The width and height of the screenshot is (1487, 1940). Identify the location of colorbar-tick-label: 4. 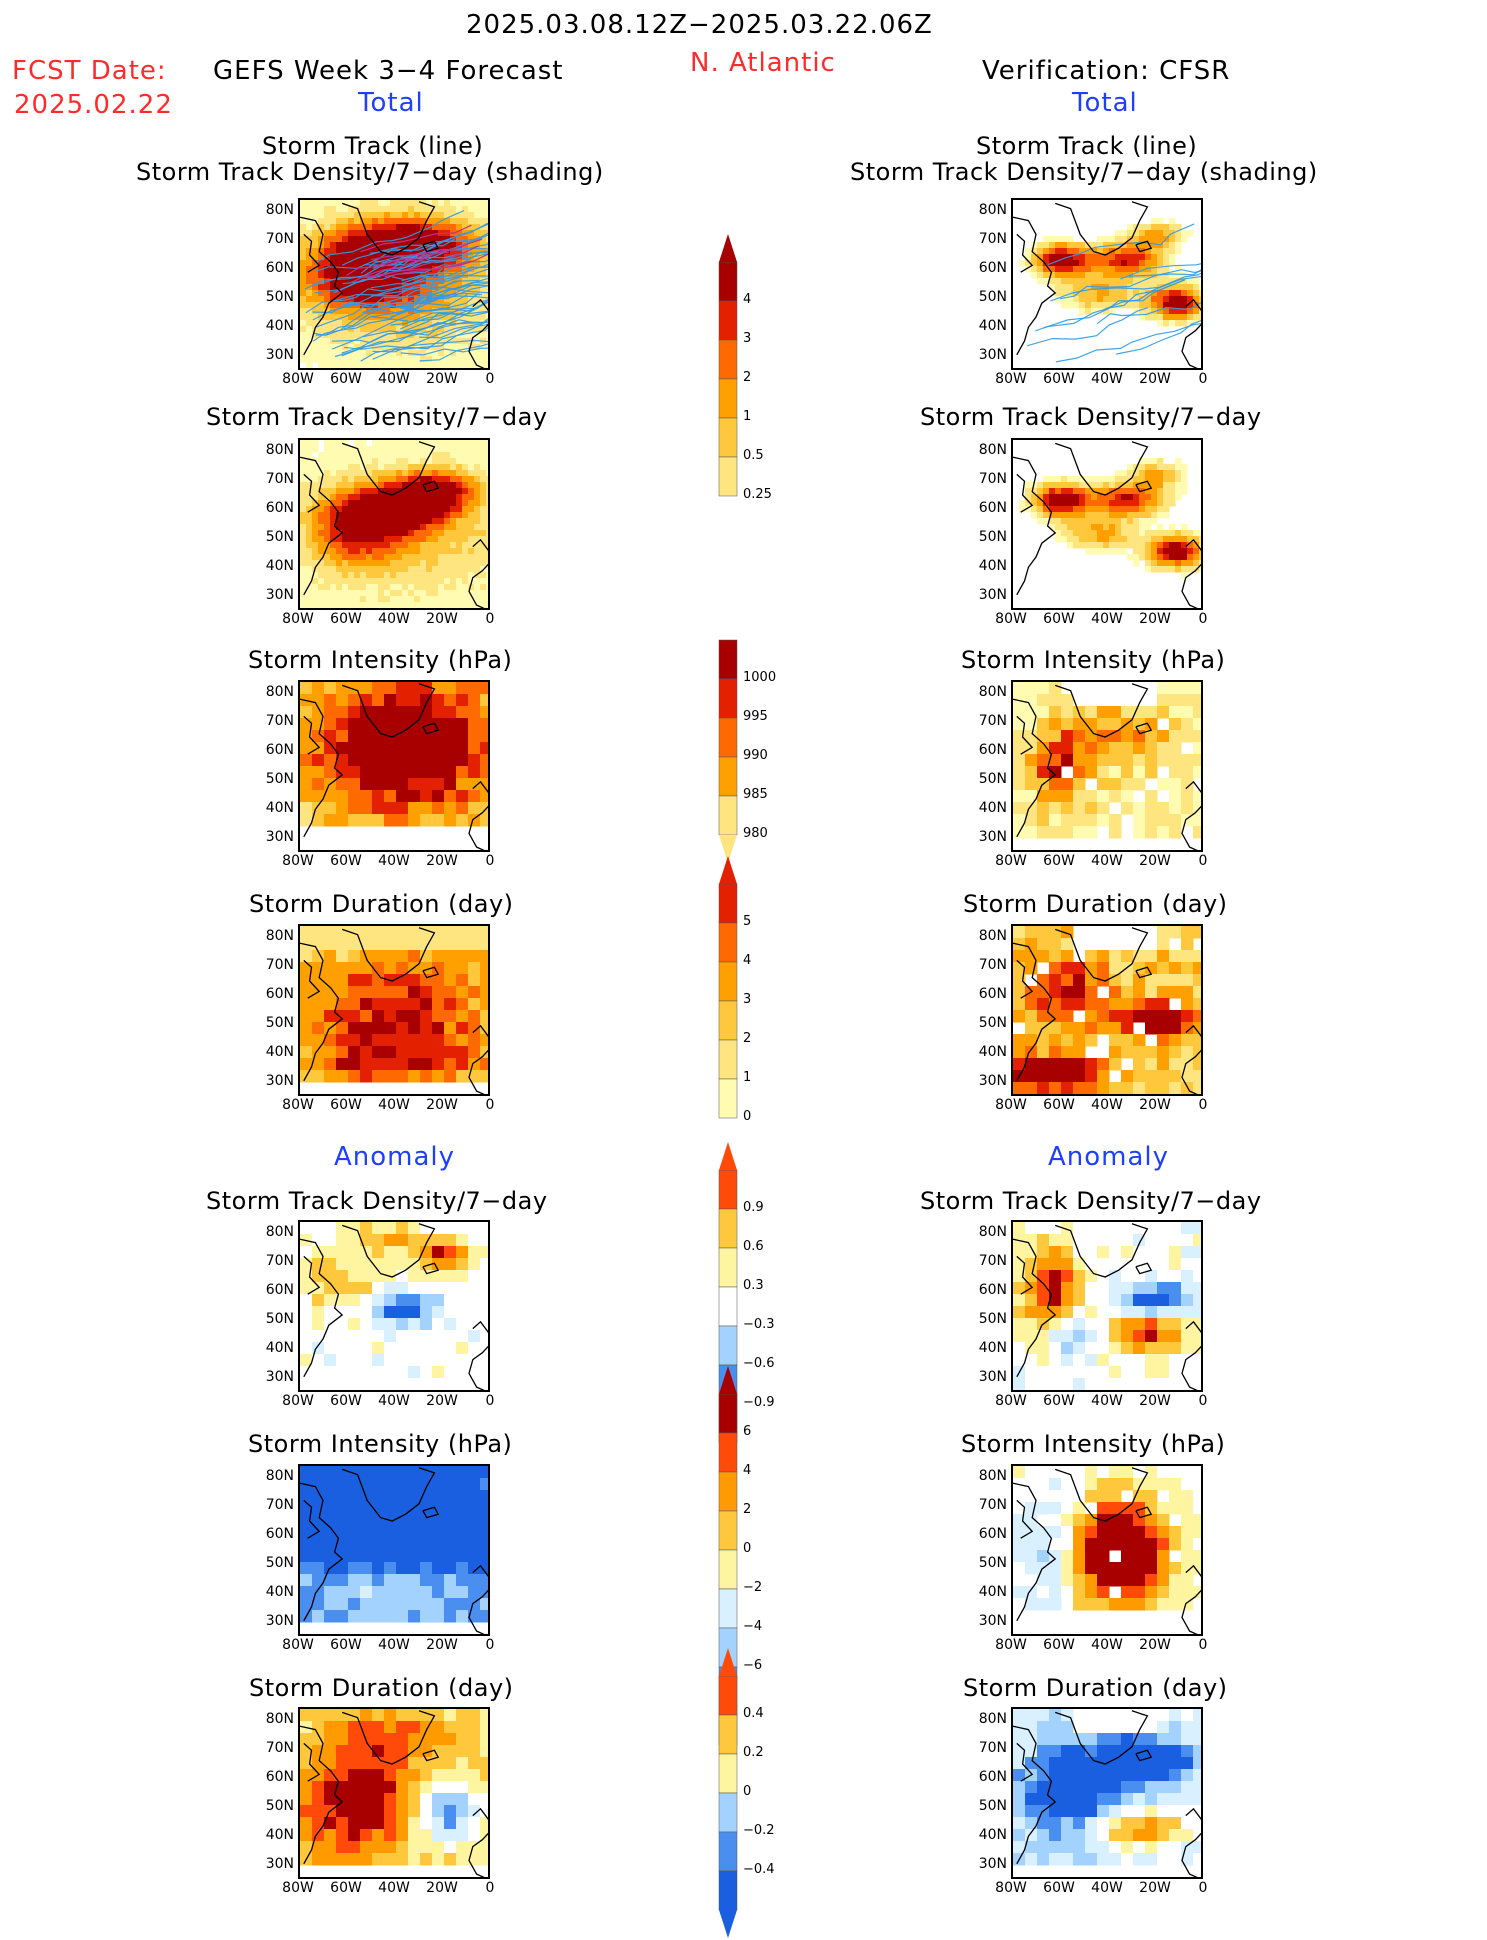
(747, 299).